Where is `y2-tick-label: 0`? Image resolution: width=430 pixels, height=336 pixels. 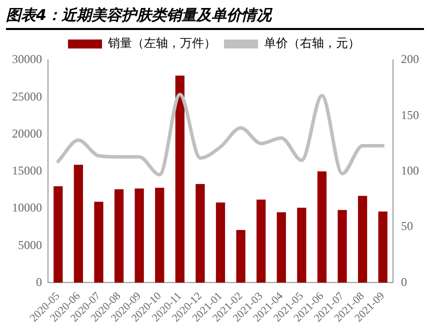 y2-tick-label: 0 is located at coordinates (404, 281).